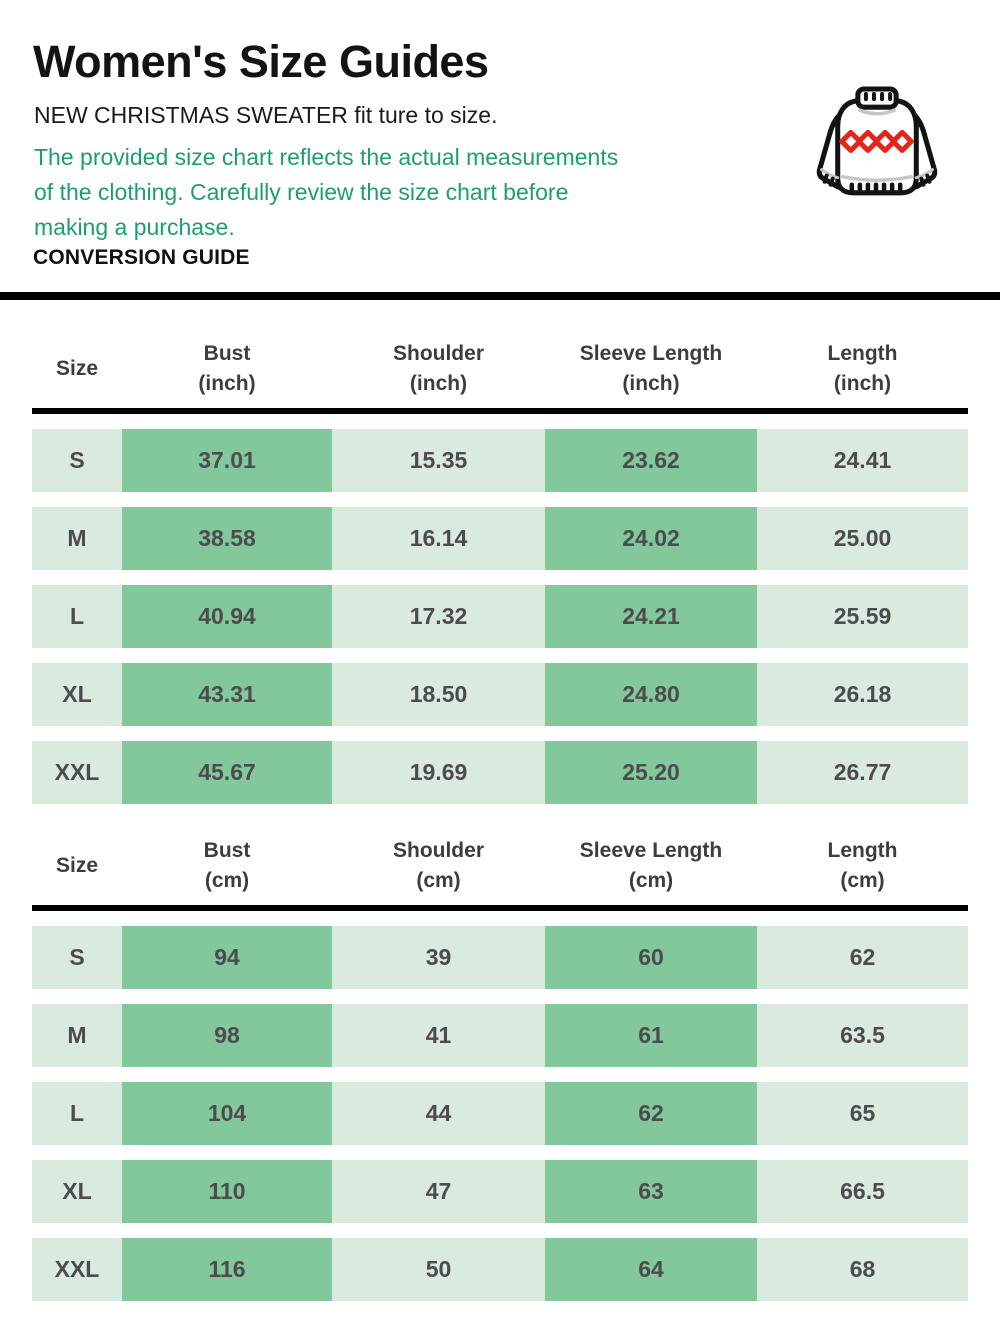 Image resolution: width=1000 pixels, height=1331 pixels. I want to click on bust-cell: 38.58, so click(227, 538).